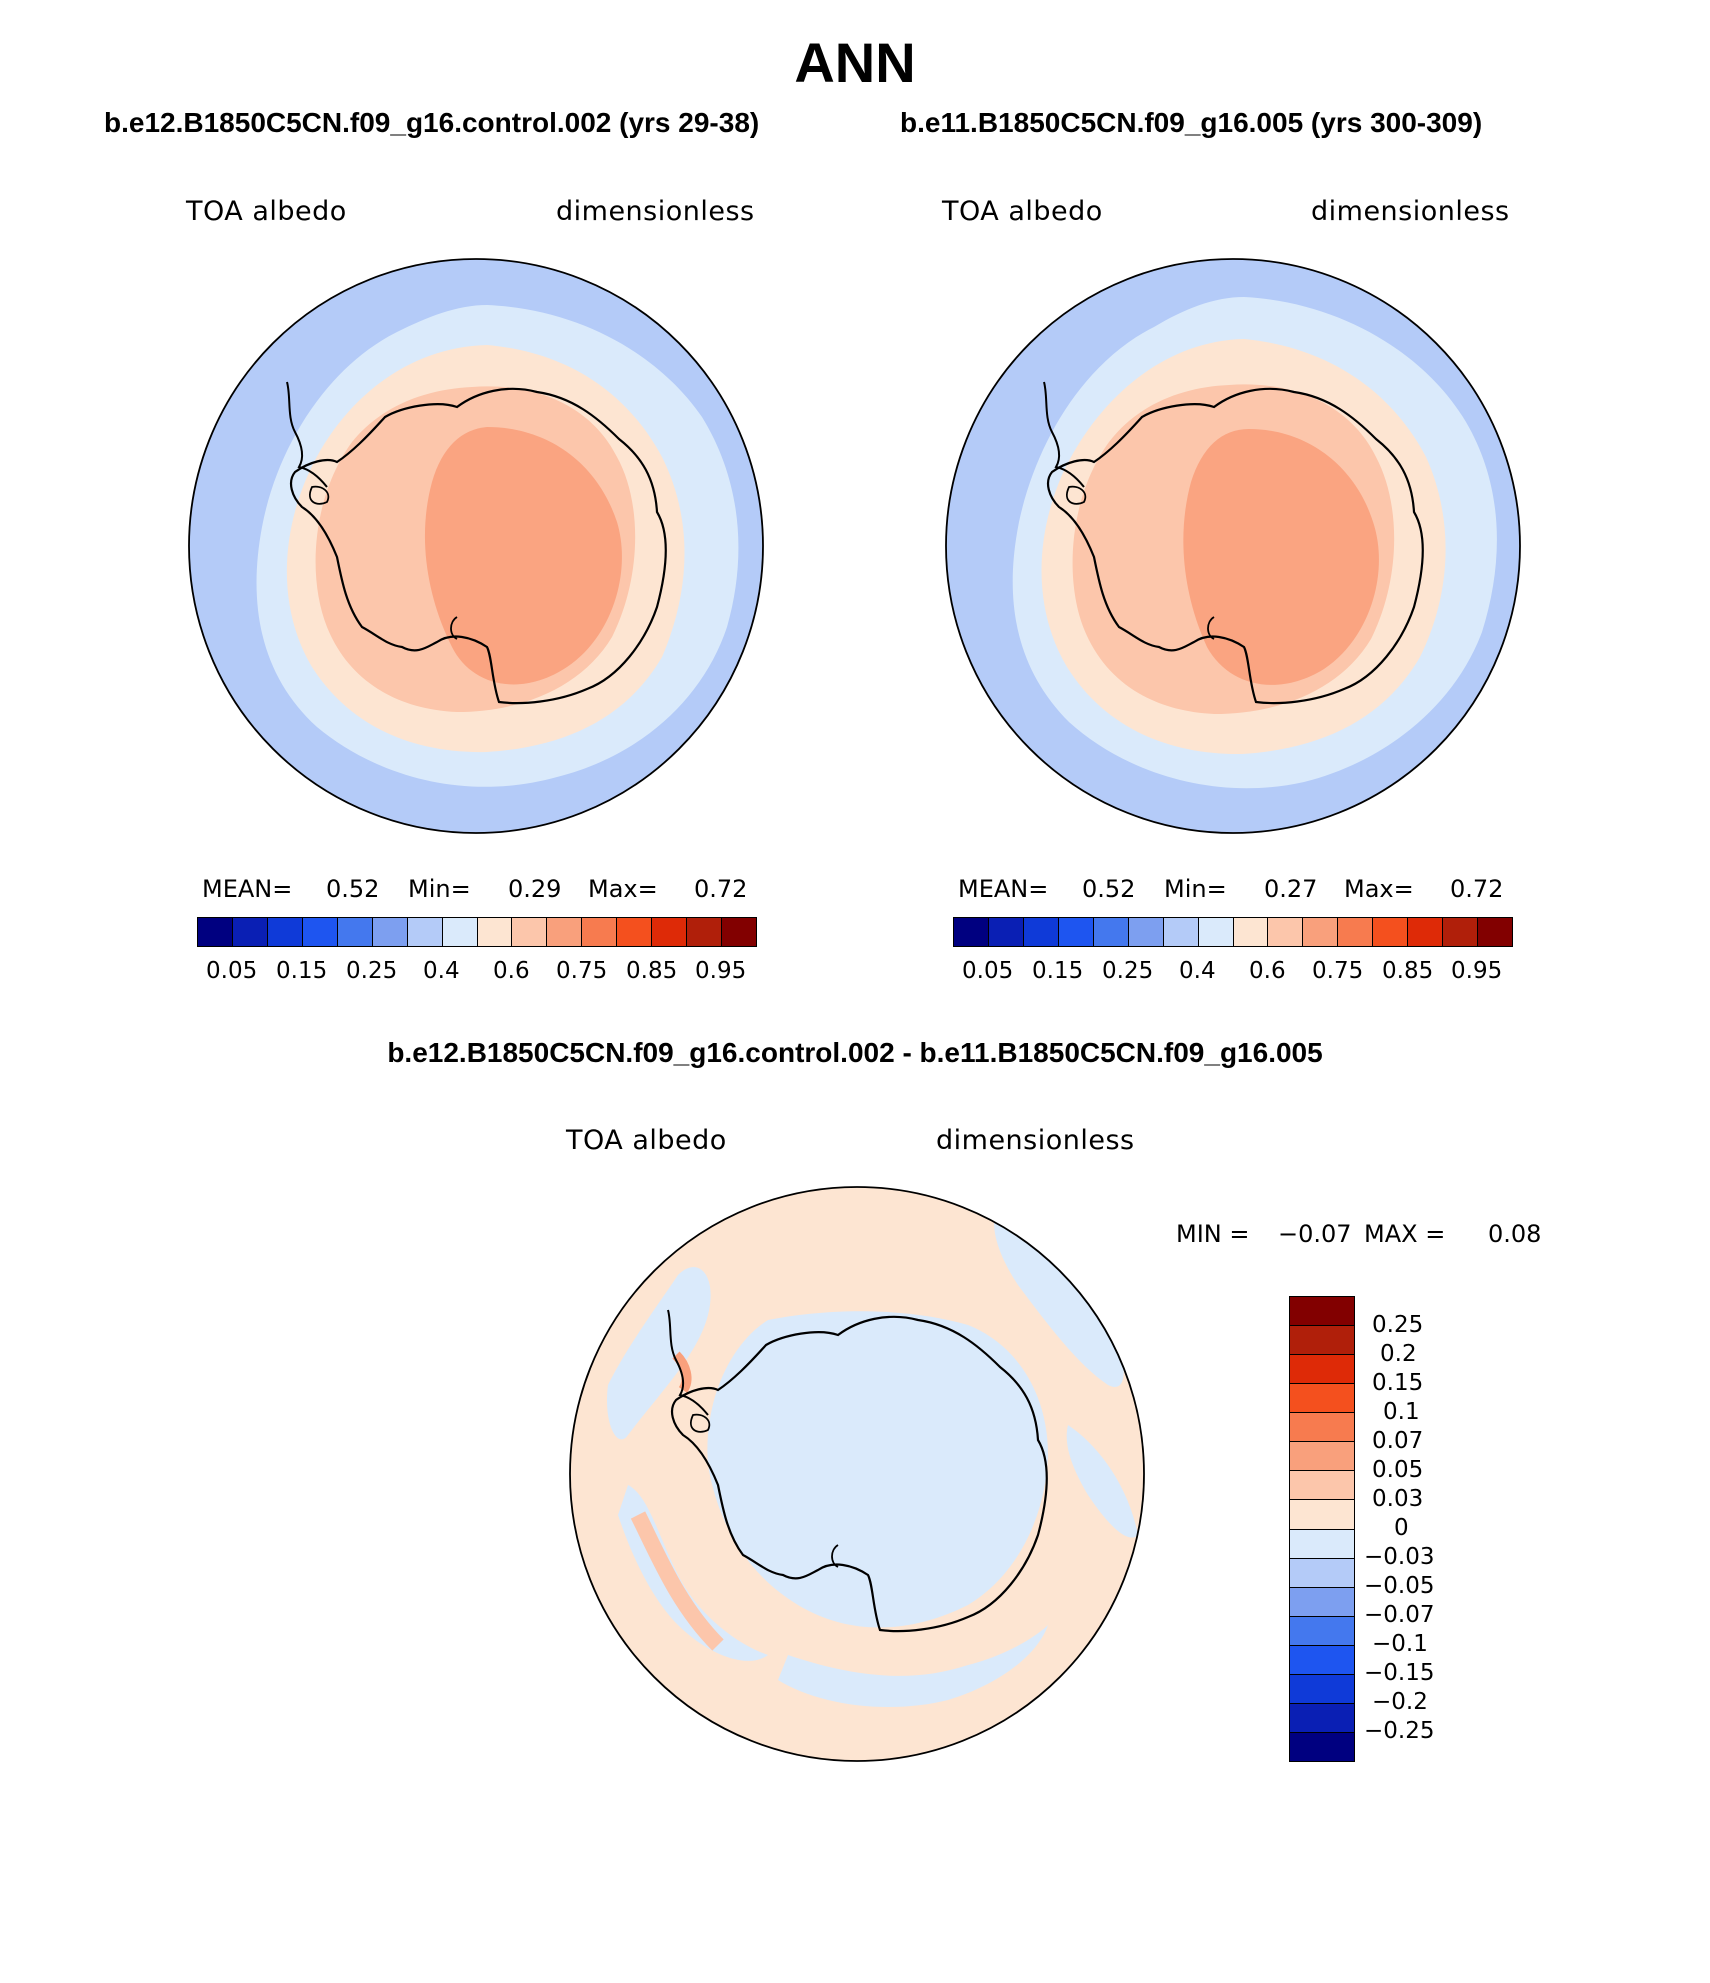 Image resolution: width=1710 pixels, height=1983 pixels. What do you see at coordinates (1515, 1234) in the screenshot?
I see `diff-max-value: 0.08` at bounding box center [1515, 1234].